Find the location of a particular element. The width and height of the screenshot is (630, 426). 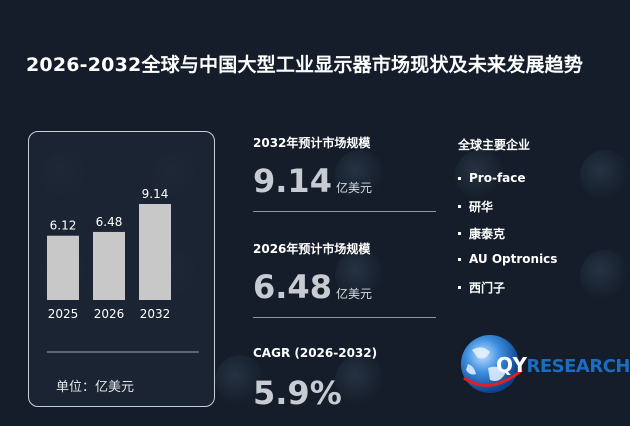

metric-value-2032: 9.14 亿美元 is located at coordinates (312, 181).